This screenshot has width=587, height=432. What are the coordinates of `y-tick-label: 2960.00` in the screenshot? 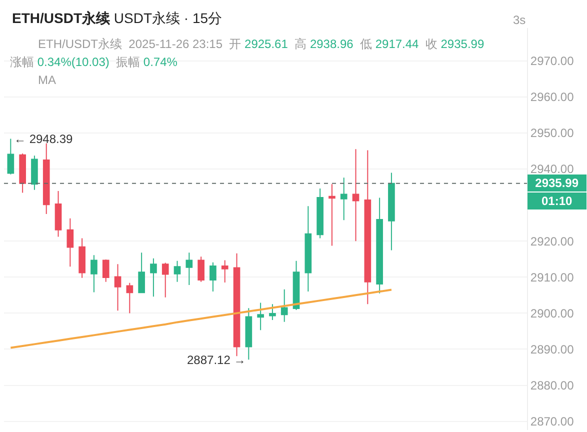 It's located at (552, 97).